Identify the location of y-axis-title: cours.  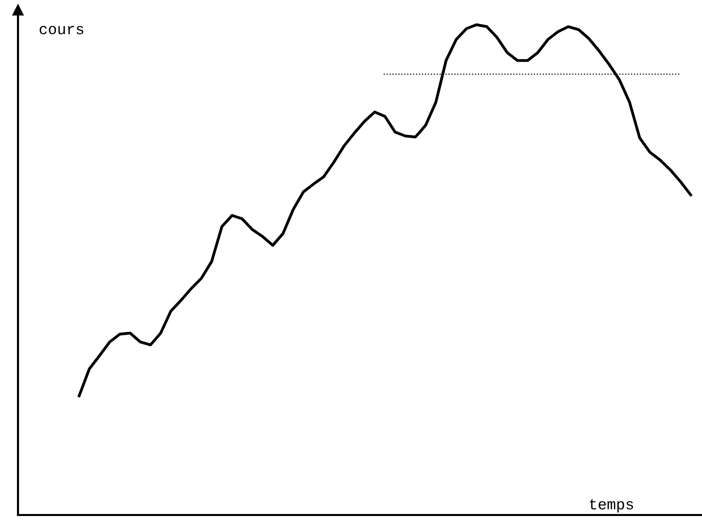
(62, 30).